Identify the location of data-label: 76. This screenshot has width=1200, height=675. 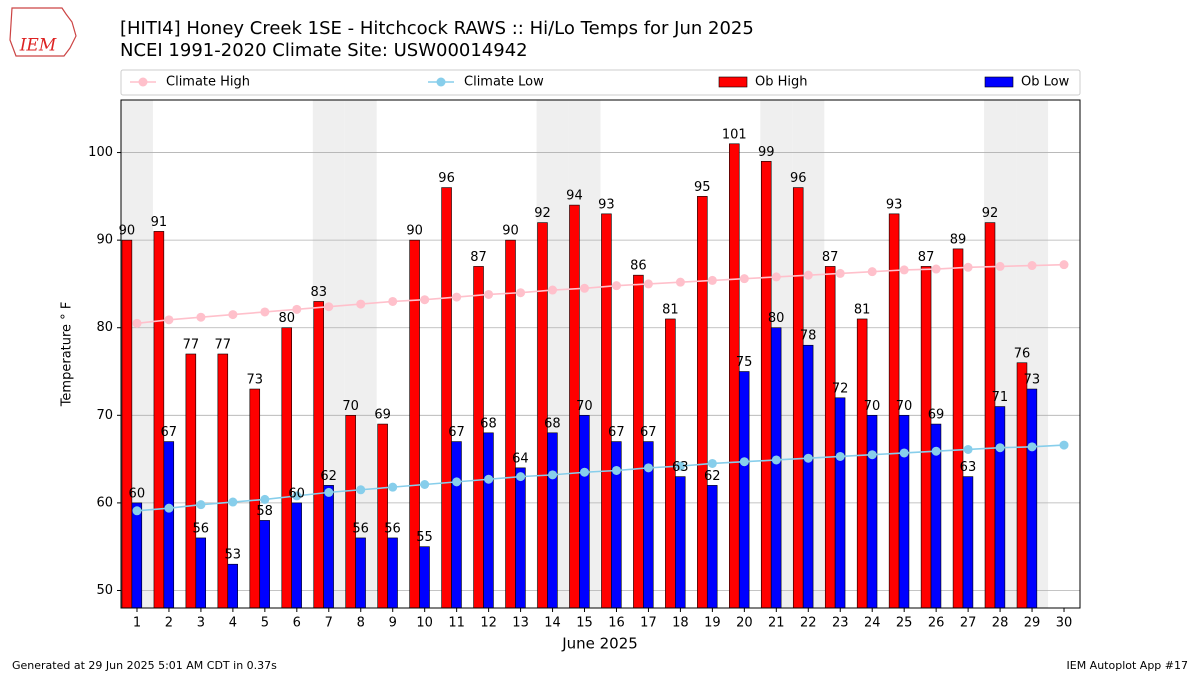
(1022, 353).